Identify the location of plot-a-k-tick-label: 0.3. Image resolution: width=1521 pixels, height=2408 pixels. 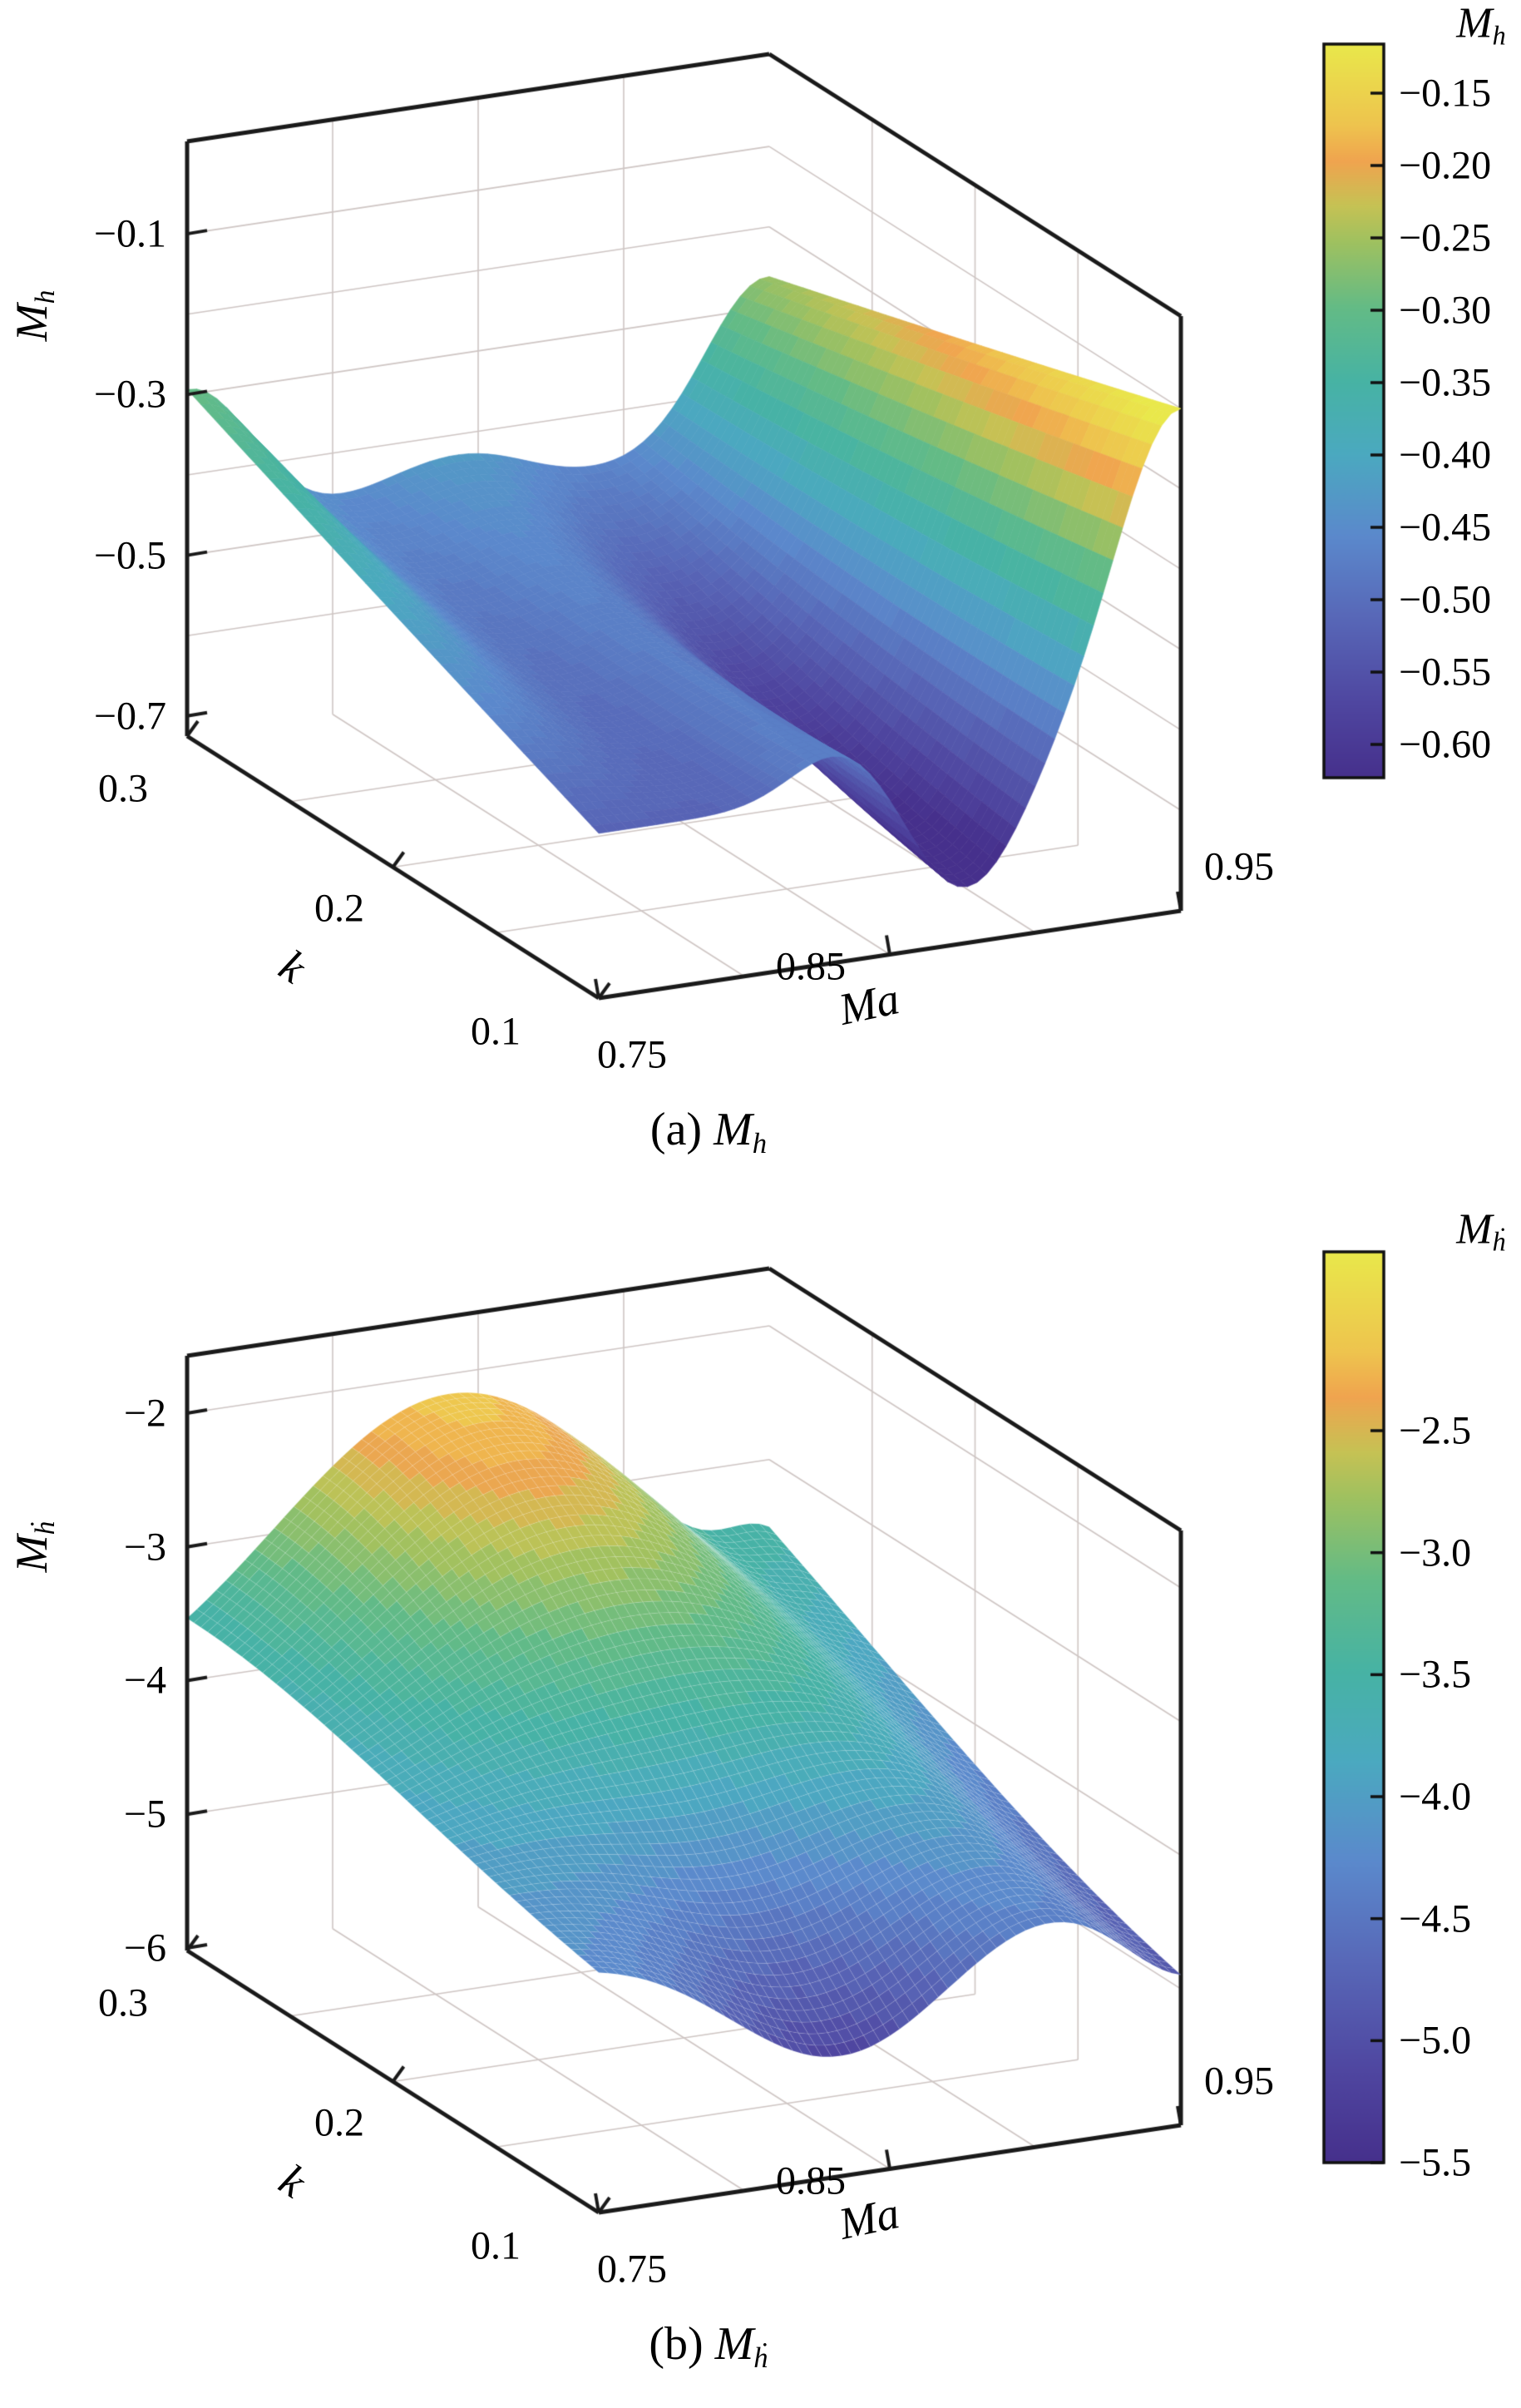
(123, 788).